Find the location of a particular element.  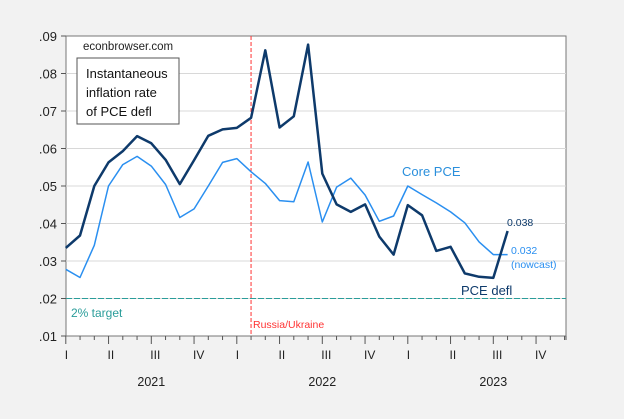

box-line-3: of PCE defl is located at coordinates (119, 111).